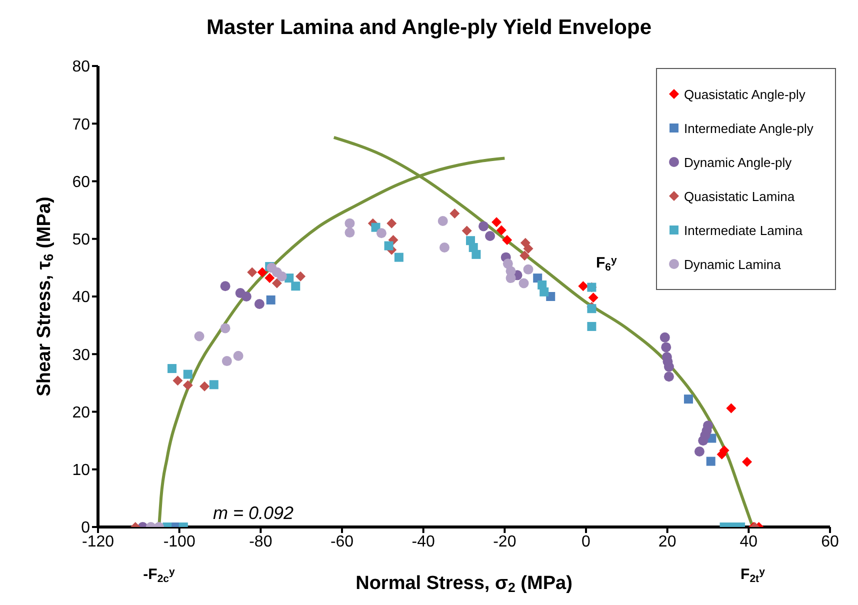 The height and width of the screenshot is (605, 858). I want to click on y-tick-label: 30, so click(81, 355).